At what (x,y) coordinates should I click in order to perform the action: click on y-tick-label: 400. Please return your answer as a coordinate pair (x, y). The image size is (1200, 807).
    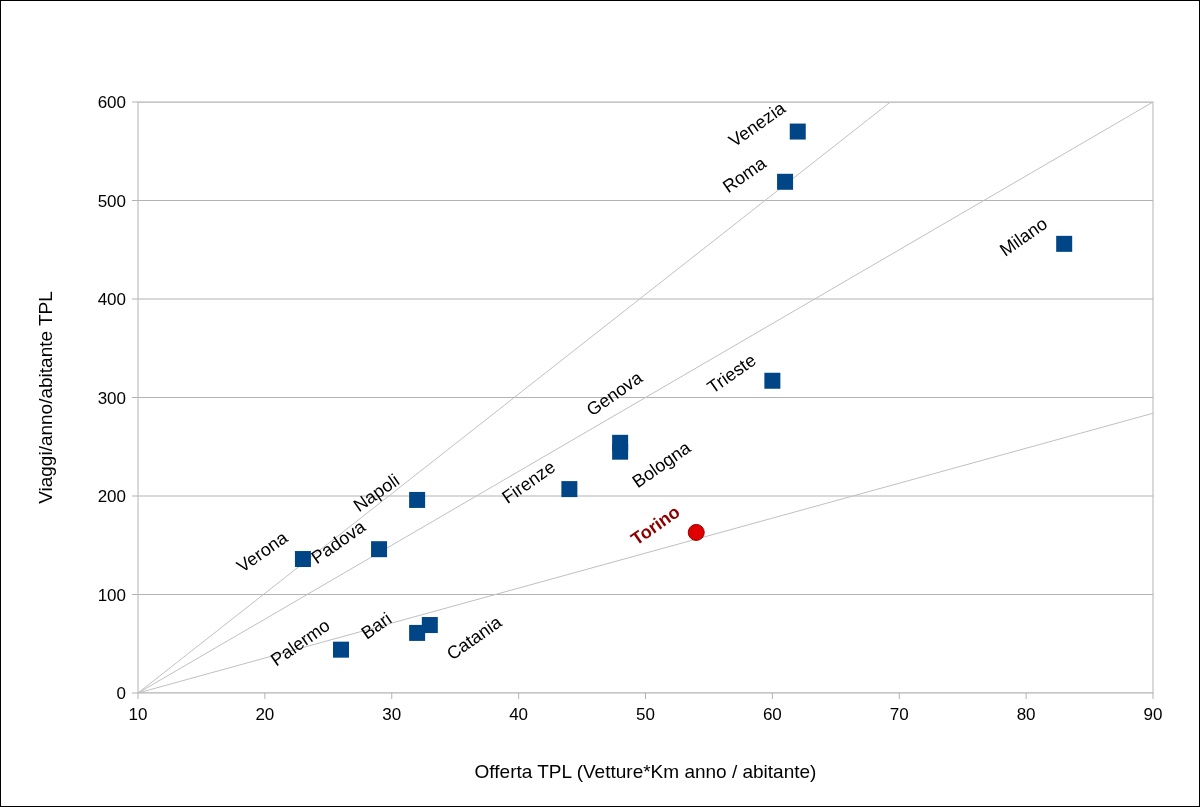
    Looking at the image, I should click on (111, 299).